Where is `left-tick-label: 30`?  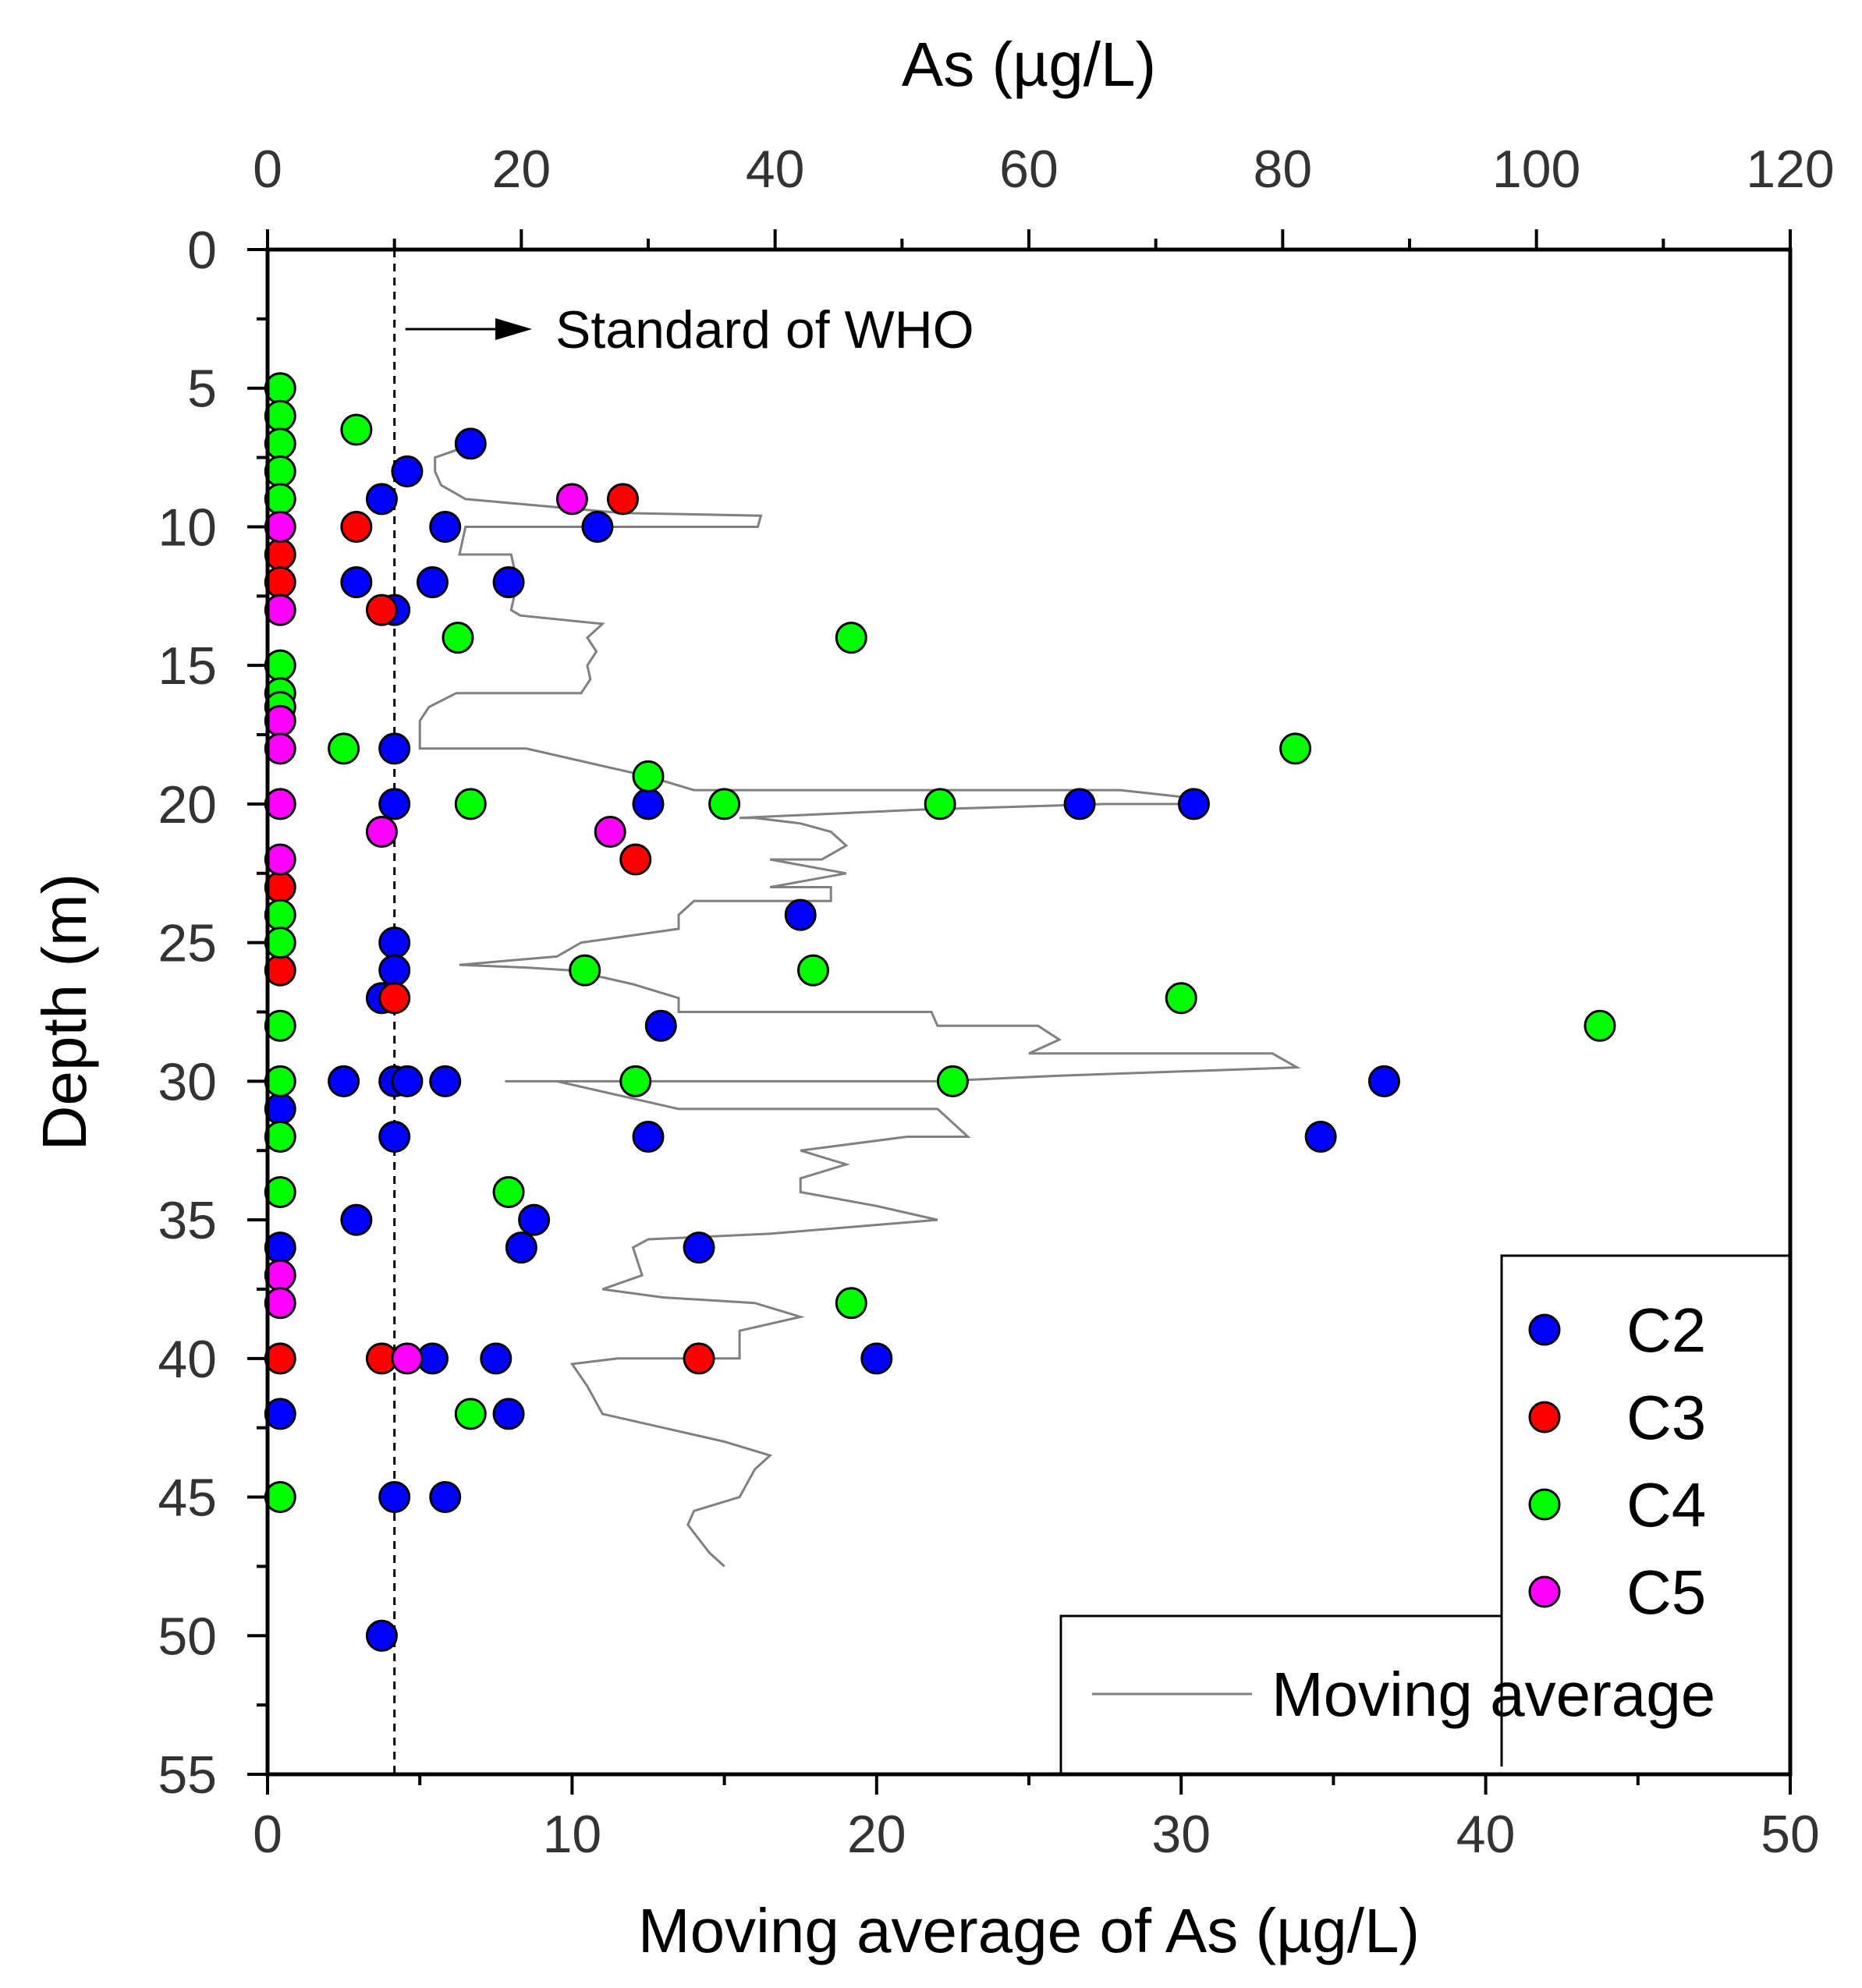
left-tick-label: 30 is located at coordinates (187, 1081).